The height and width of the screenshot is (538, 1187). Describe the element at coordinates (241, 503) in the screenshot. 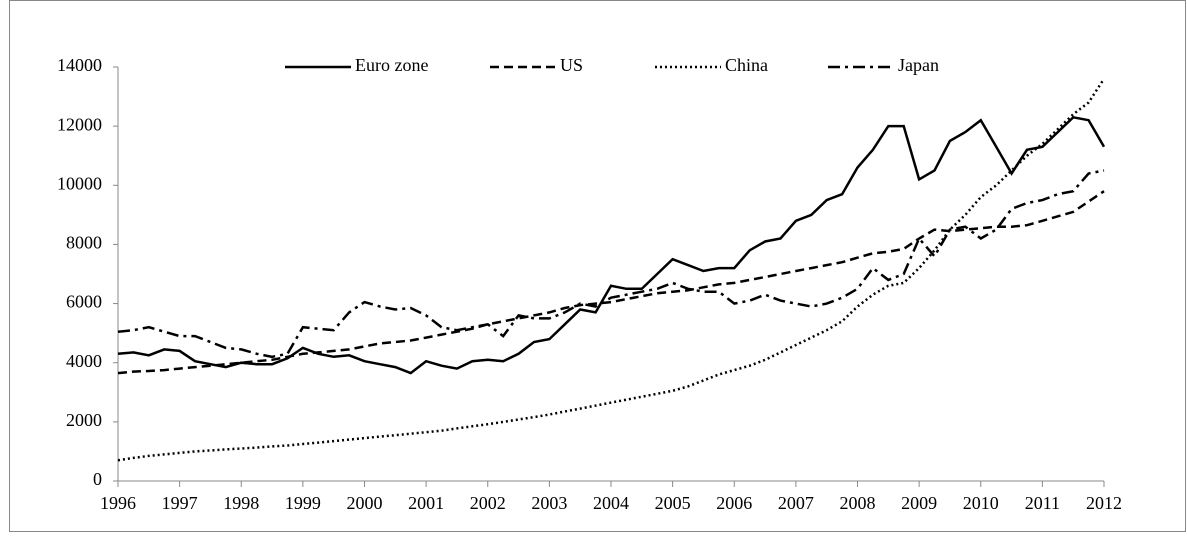

I see `x-tick-label: 1998` at that location.